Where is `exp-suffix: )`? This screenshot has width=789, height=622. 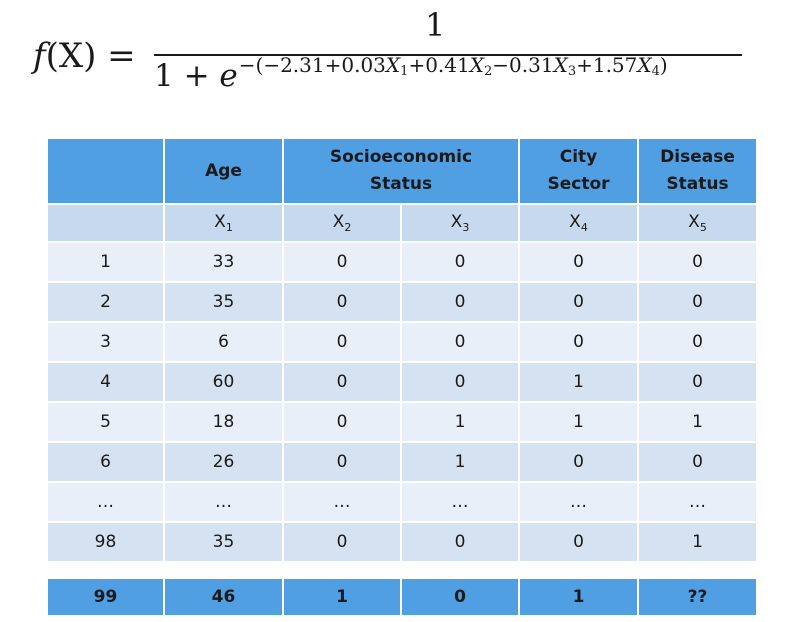
exp-suffix: ) is located at coordinates (663, 65).